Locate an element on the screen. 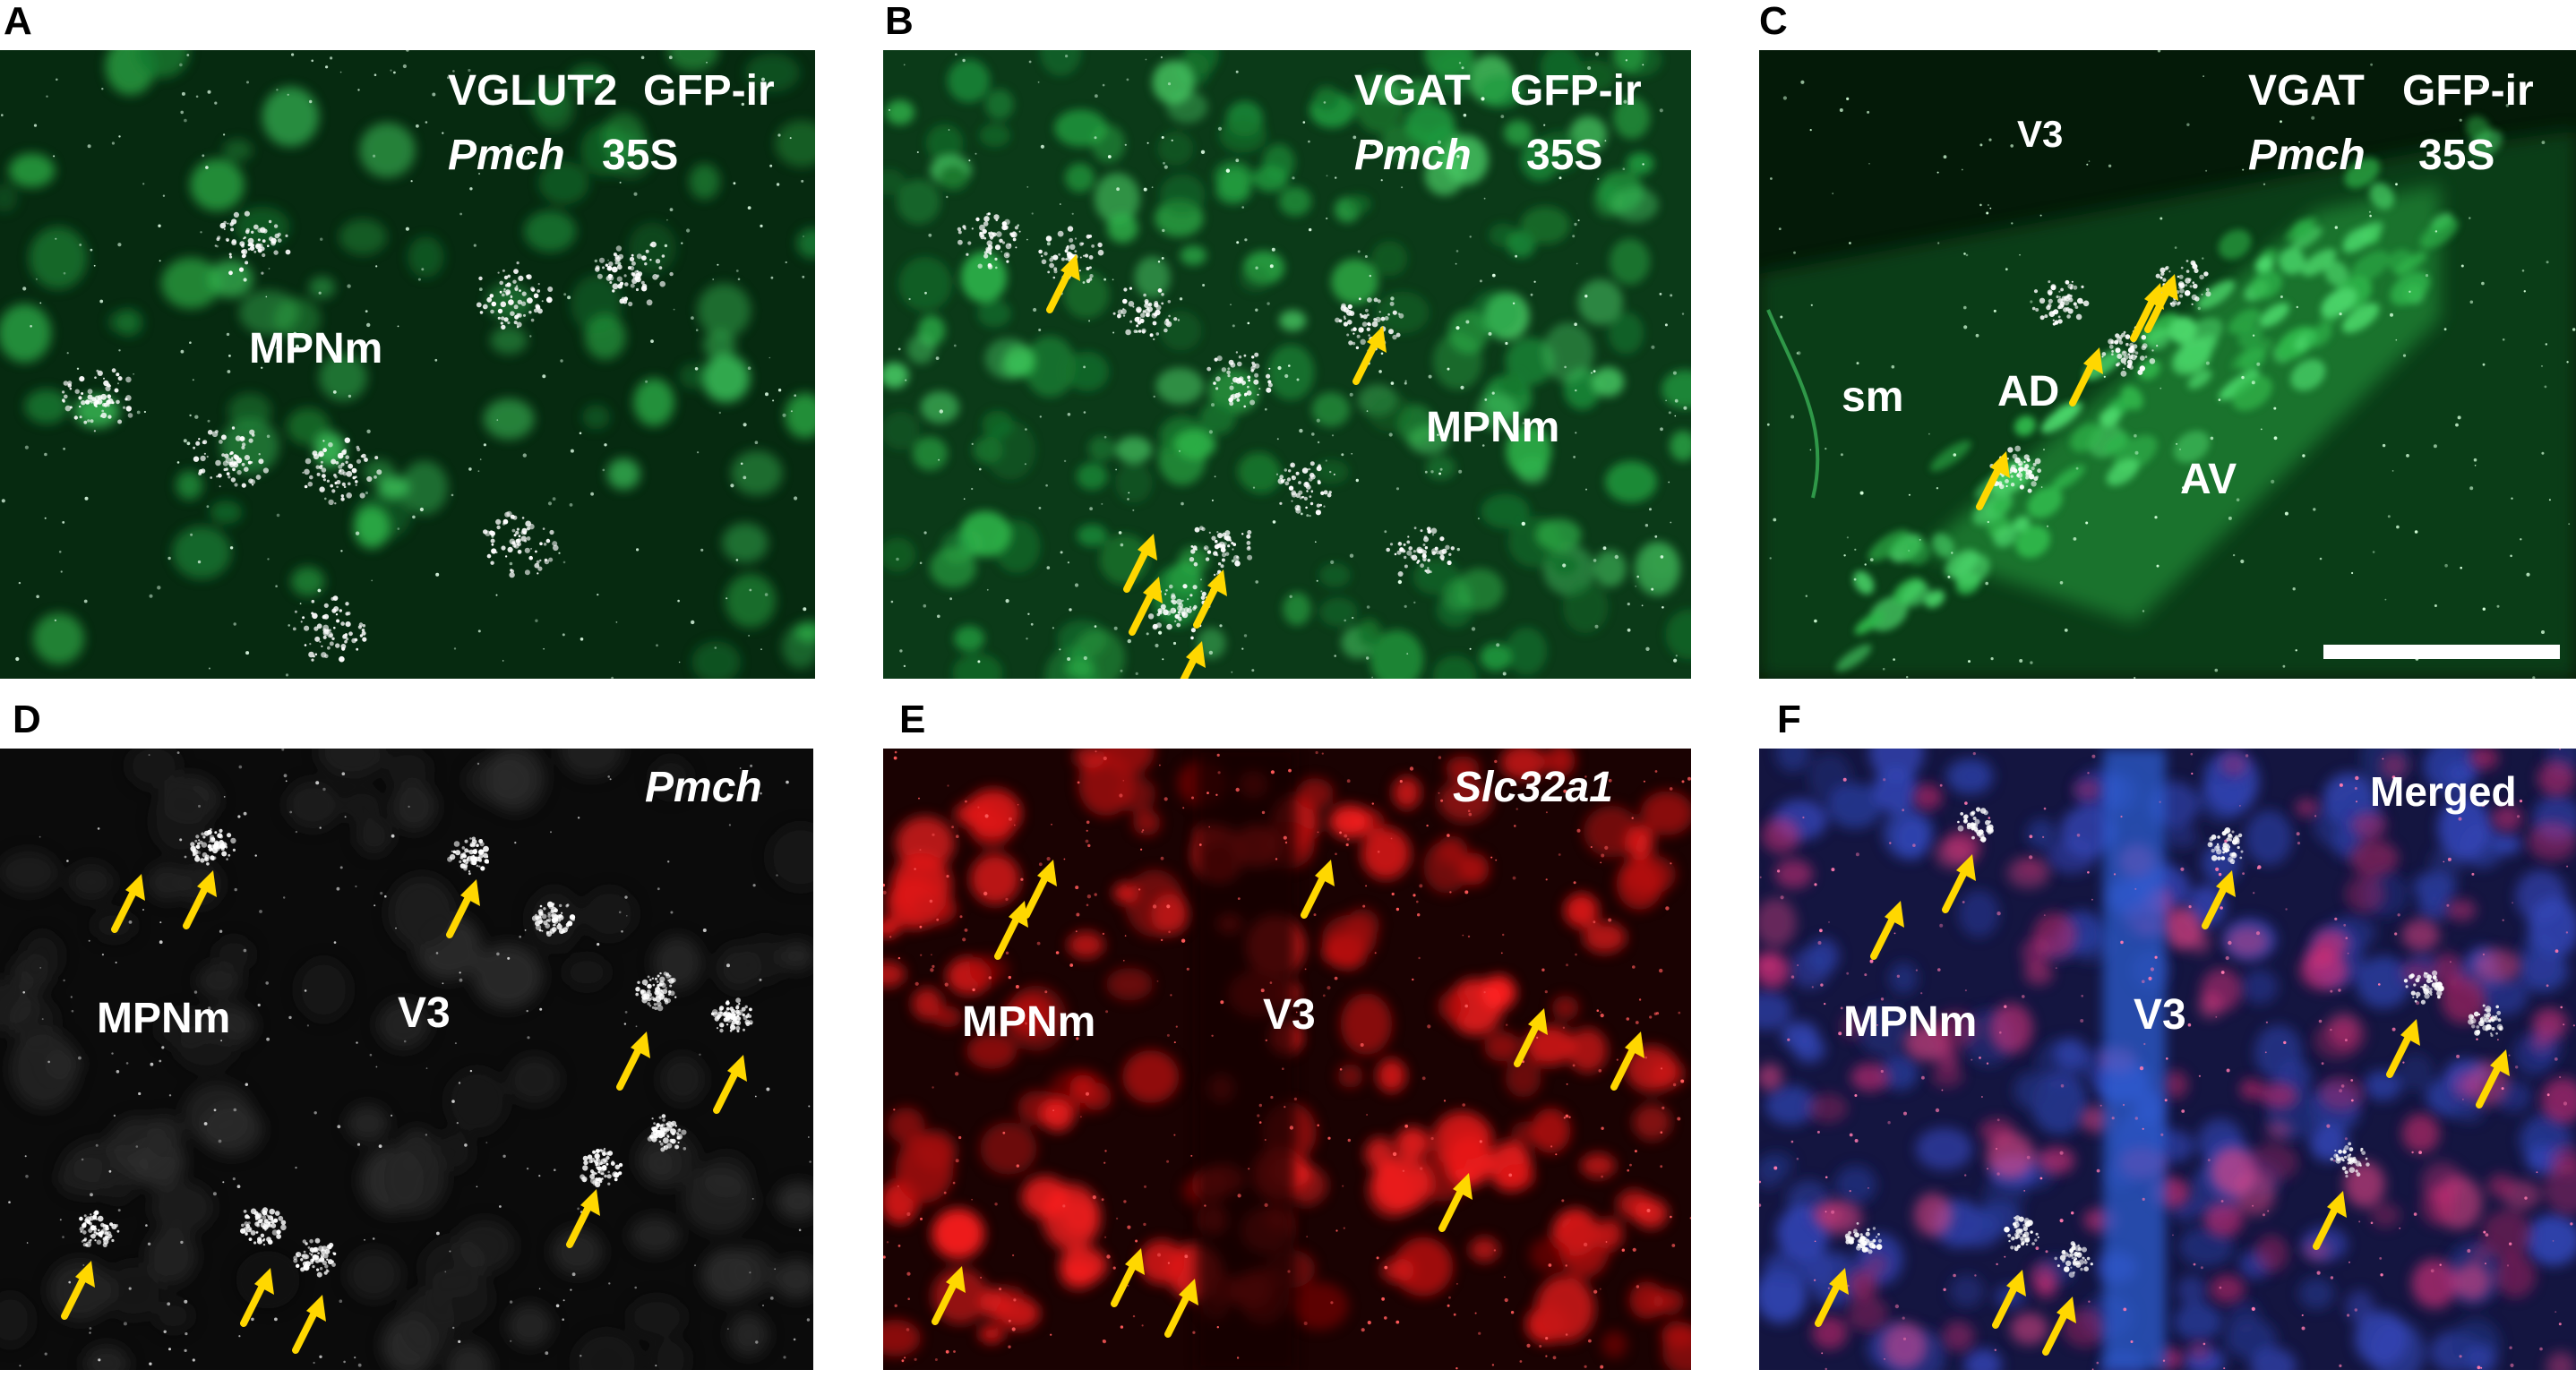 This screenshot has height=1378, width=2576. panel-letter-f: F is located at coordinates (1789, 719).